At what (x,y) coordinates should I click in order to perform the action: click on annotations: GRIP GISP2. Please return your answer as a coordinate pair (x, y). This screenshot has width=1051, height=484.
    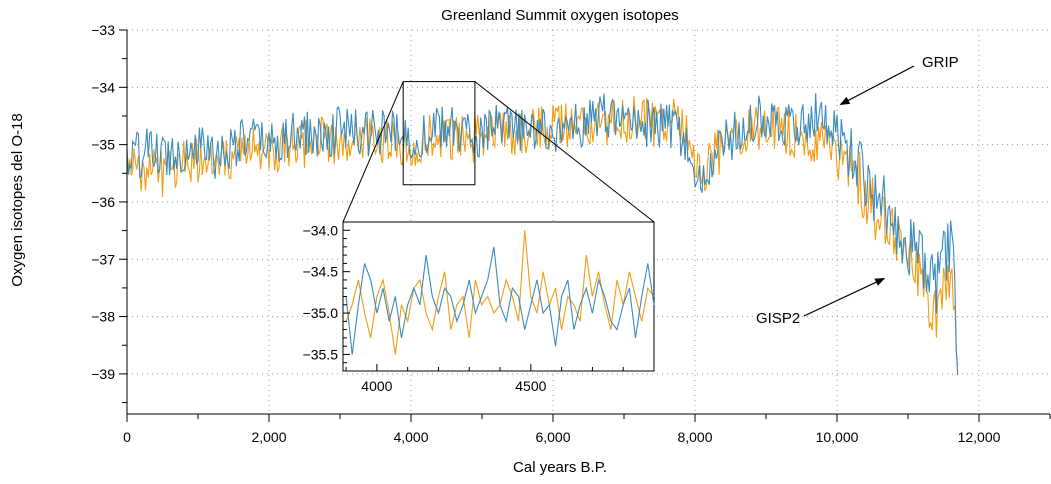
    Looking at the image, I should click on (857, 190).